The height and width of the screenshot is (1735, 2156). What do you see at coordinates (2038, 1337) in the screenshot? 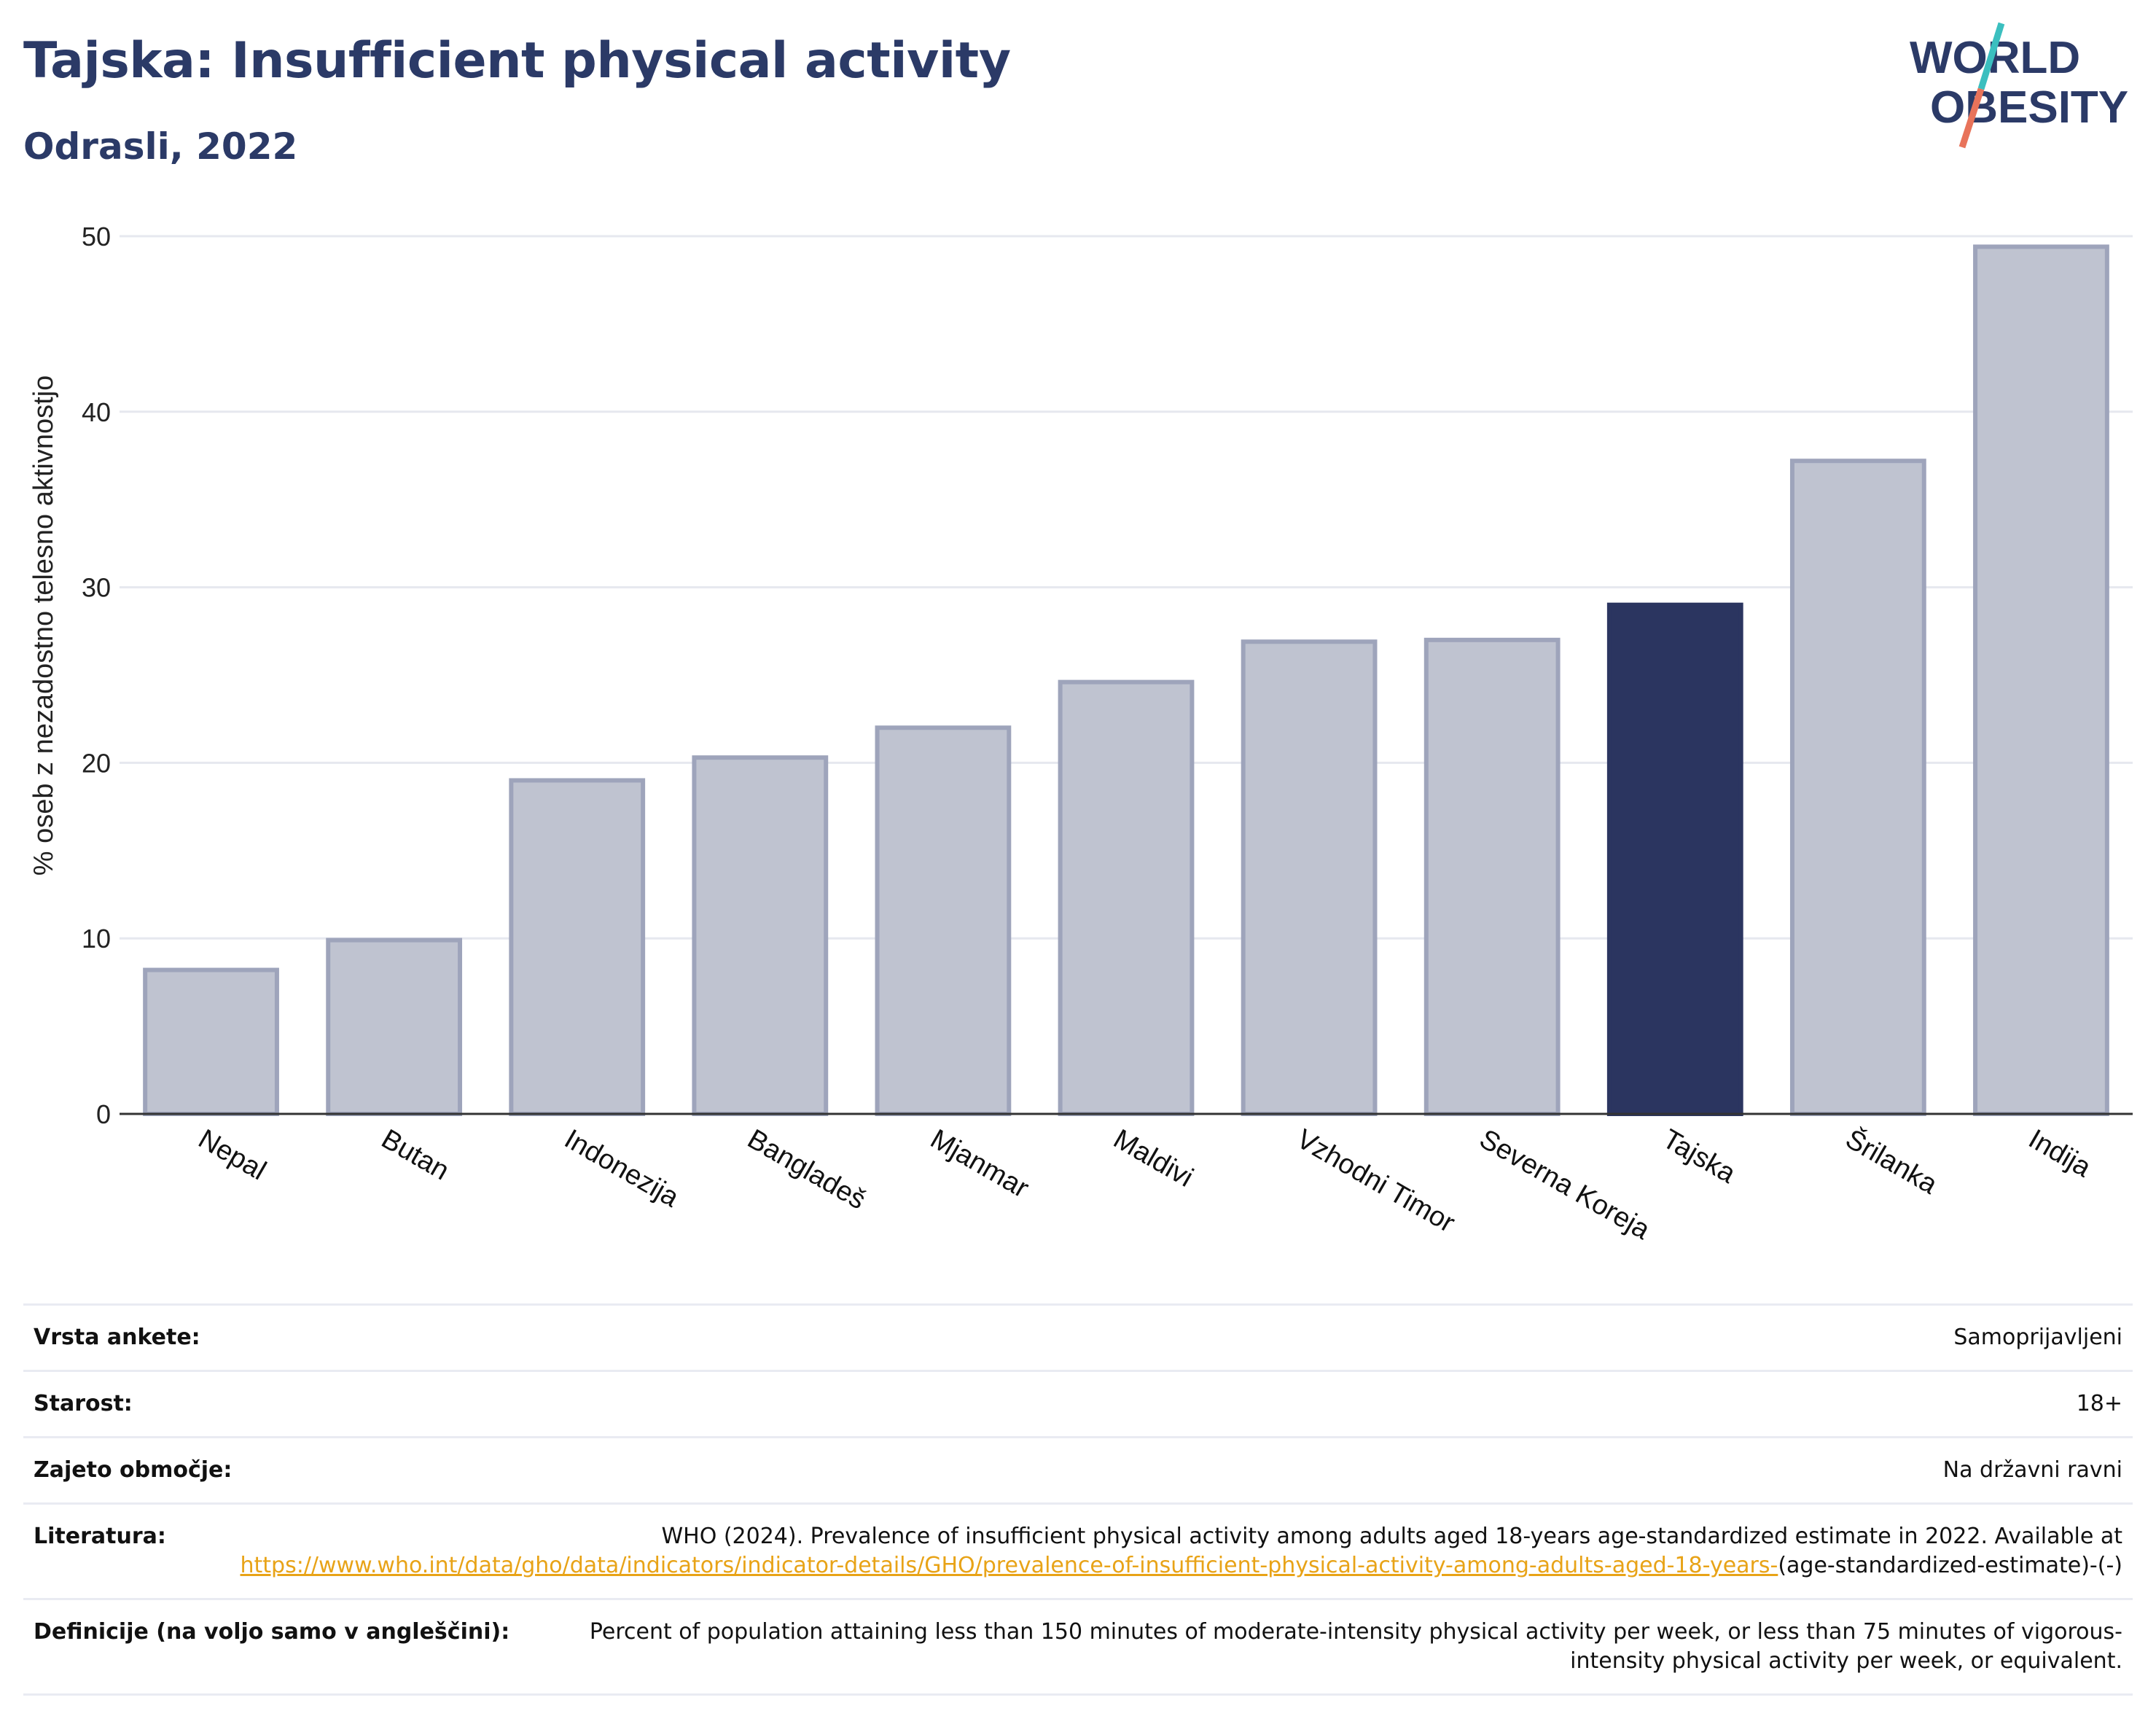
I see `survey-value: Samoprijavljeni` at bounding box center [2038, 1337].